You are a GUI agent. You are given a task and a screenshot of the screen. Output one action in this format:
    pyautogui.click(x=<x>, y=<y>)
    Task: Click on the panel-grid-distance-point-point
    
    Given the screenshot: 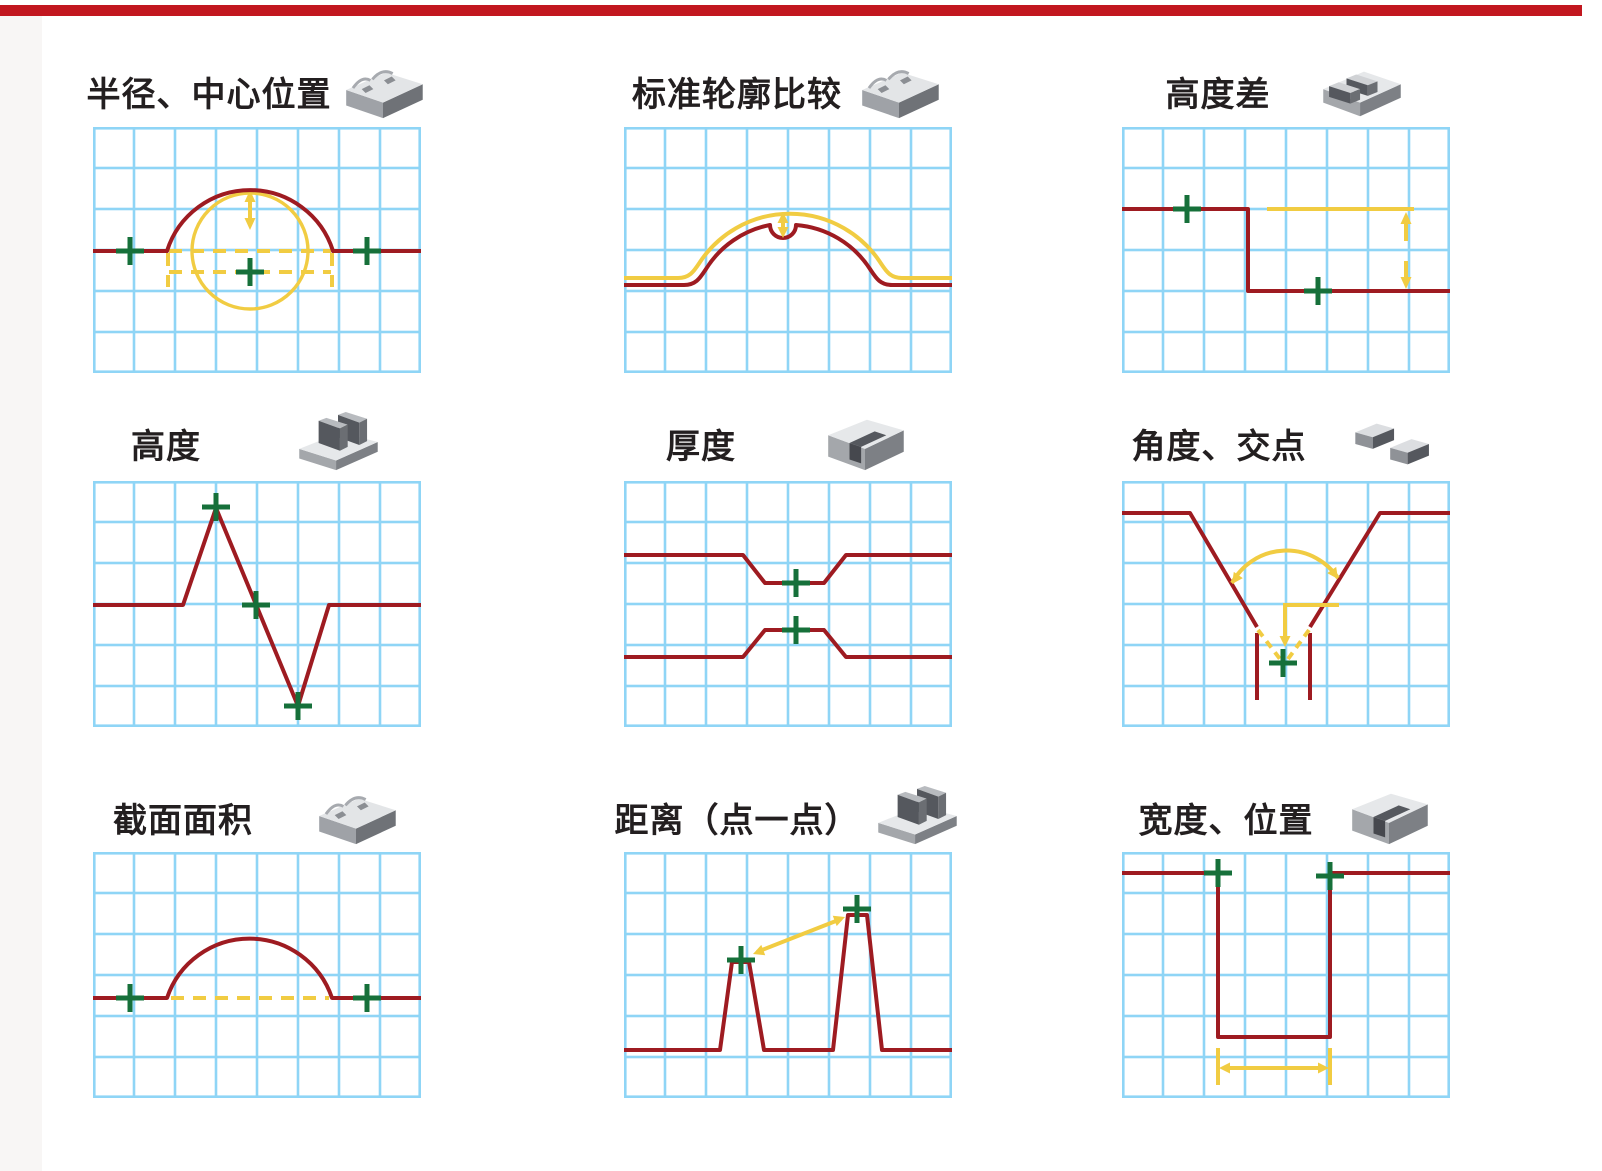 What is the action you would take?
    pyautogui.click(x=788, y=975)
    